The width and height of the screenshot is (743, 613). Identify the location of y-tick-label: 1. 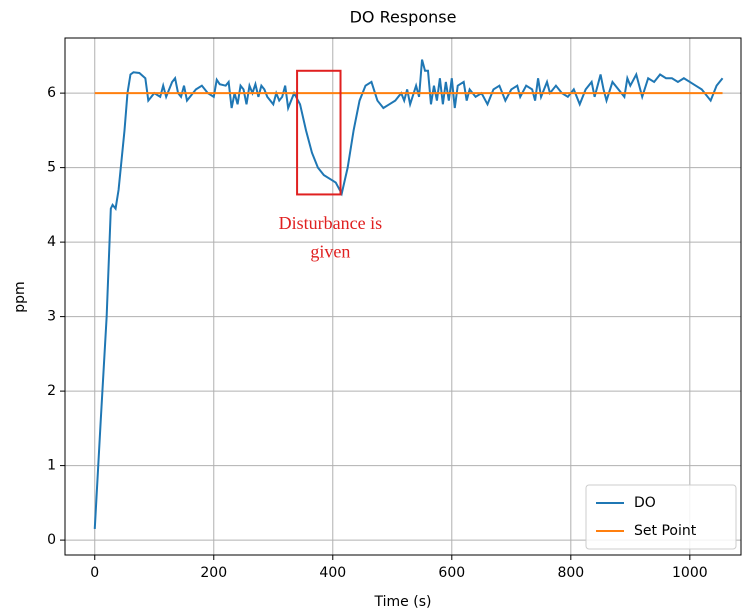
(51, 466).